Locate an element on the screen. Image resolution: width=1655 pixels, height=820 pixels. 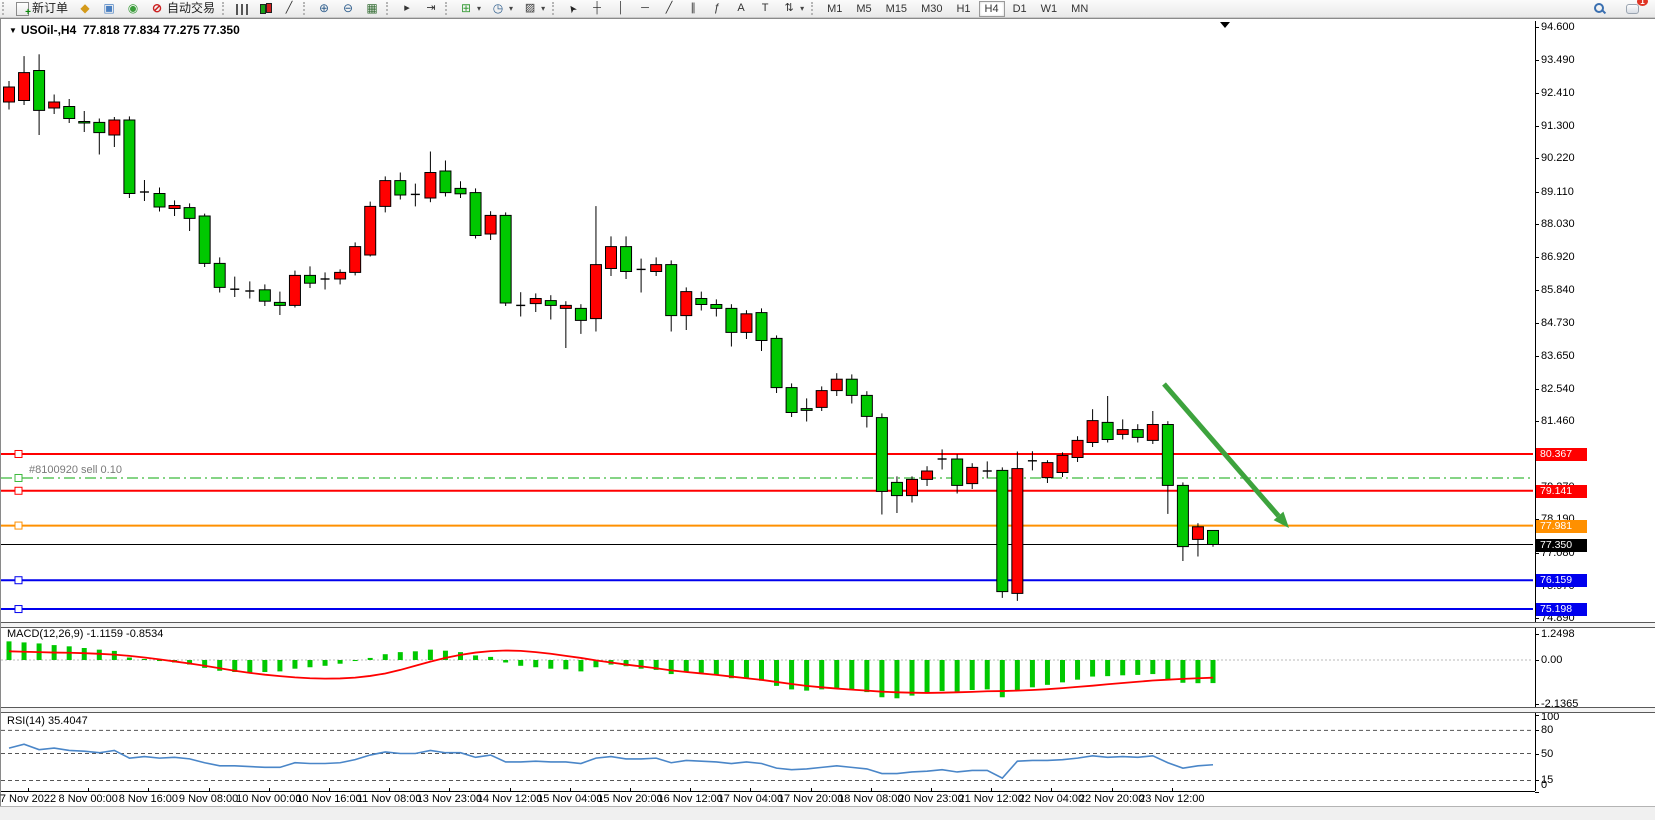
new-order-button: 新订单 is located at coordinates (42, 9).